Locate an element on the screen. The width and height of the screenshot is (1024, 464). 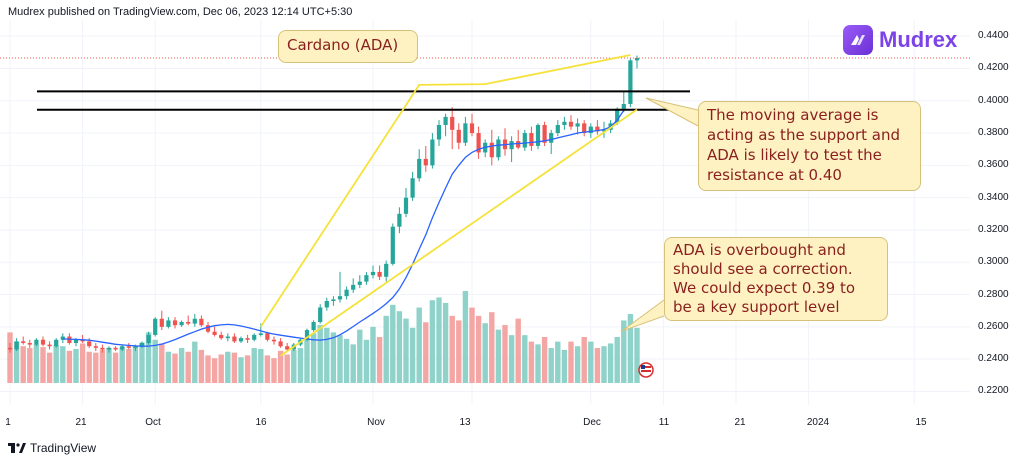
us-flag-icon is located at coordinates (646, 370).